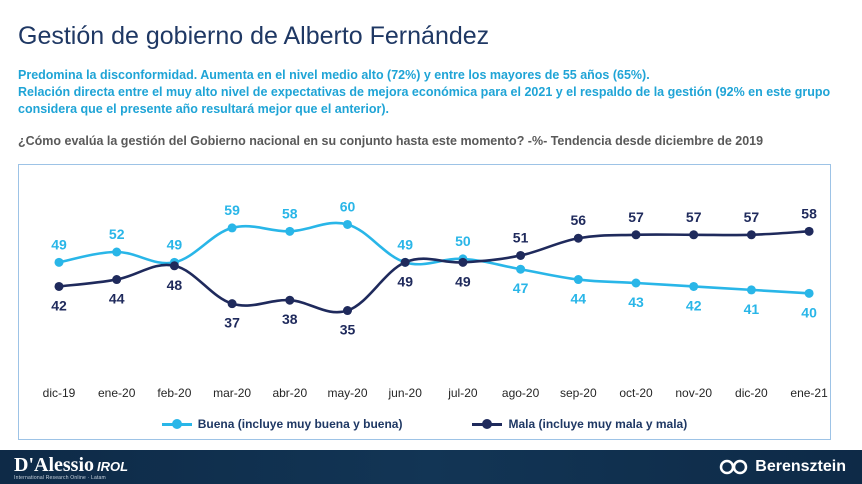 This screenshot has height=484, width=862. I want to click on data-label-mala-nov-20: 57, so click(694, 217).